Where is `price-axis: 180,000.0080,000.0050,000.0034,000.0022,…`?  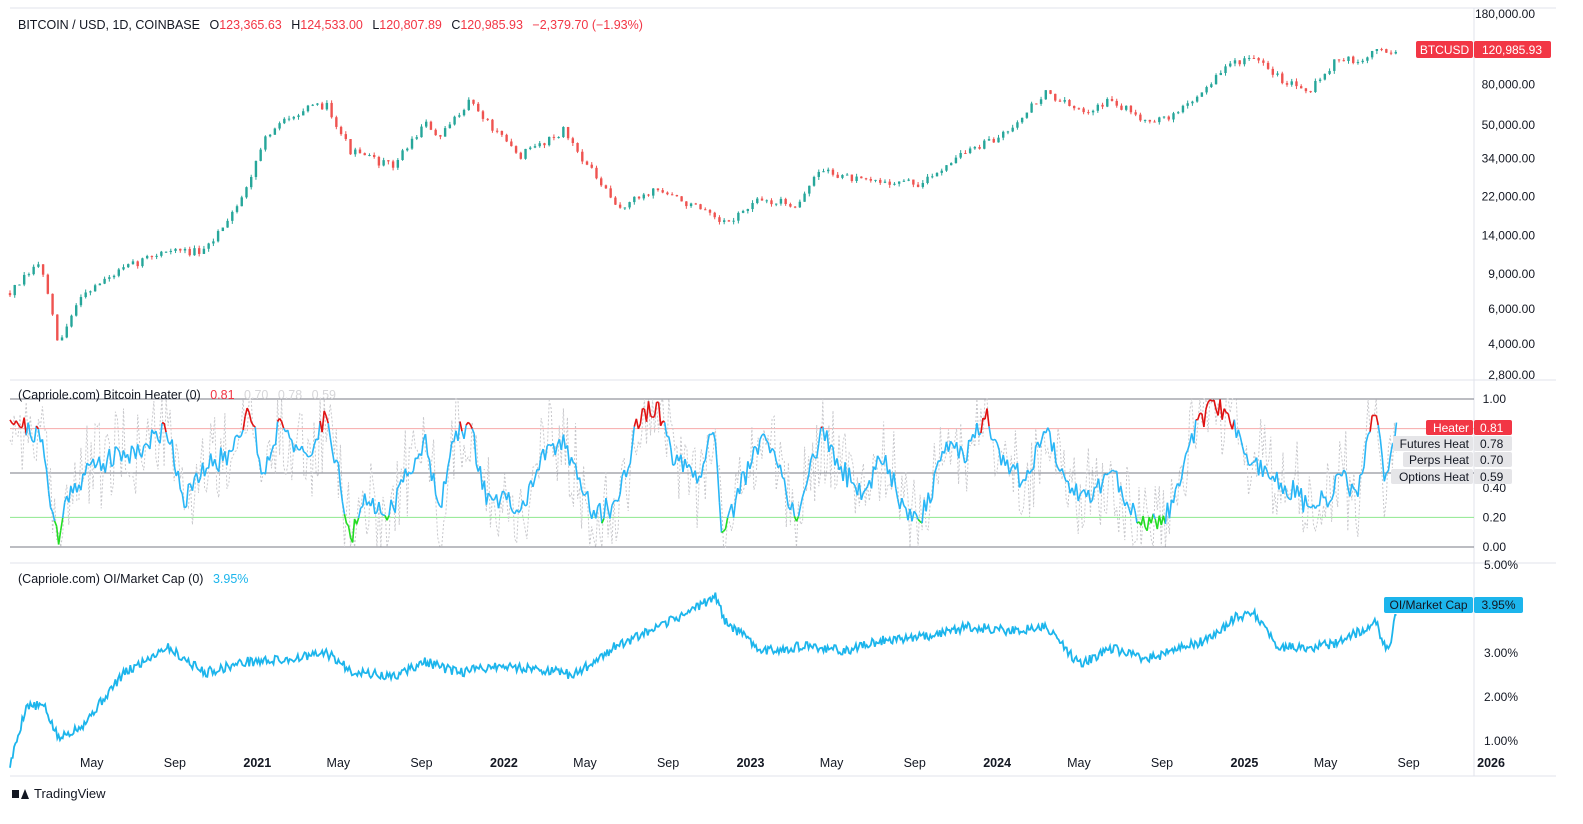 price-axis: 180,000.0080,000.0050,000.0034,000.0022,… is located at coordinates (1505, 194).